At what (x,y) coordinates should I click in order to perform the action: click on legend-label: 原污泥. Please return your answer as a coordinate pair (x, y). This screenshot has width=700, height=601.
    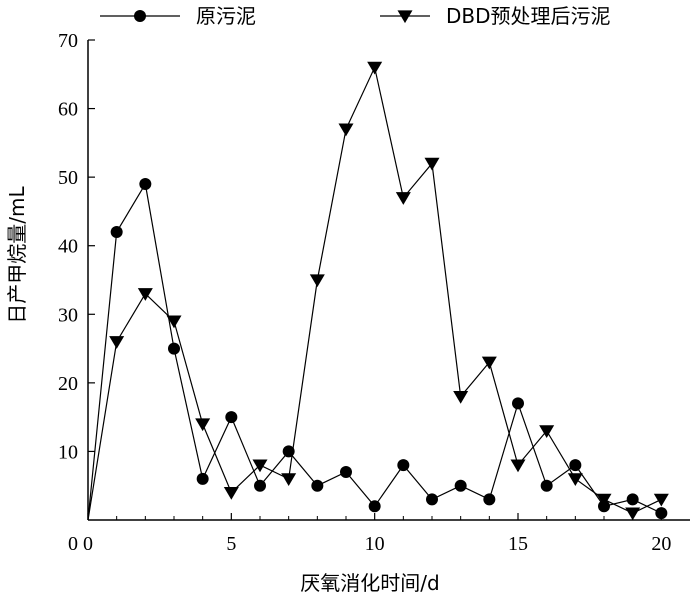
    Looking at the image, I should click on (226, 16).